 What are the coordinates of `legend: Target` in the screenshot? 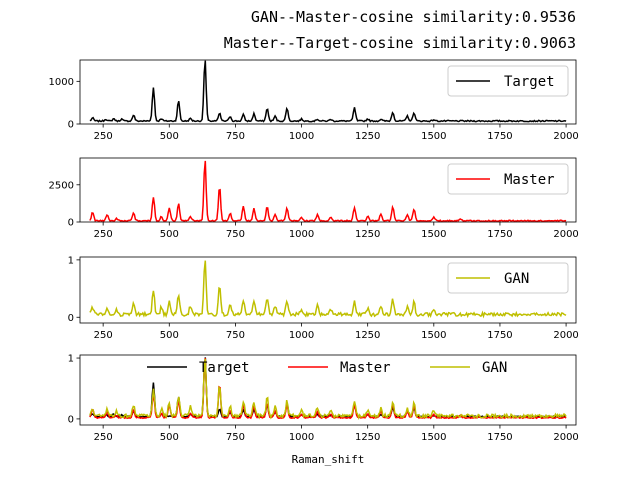 It's located at (508, 81).